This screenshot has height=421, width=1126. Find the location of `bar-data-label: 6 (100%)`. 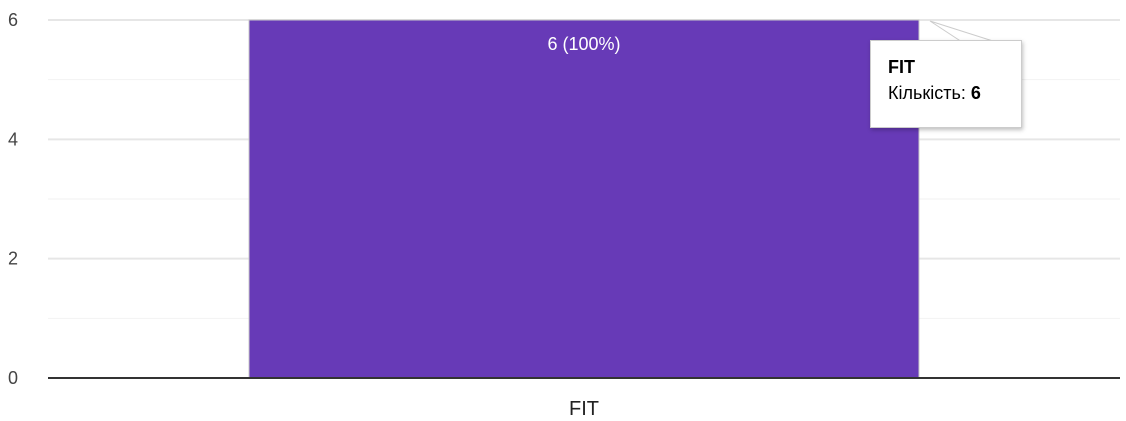

bar-data-label: 6 (100%) is located at coordinates (583, 44).